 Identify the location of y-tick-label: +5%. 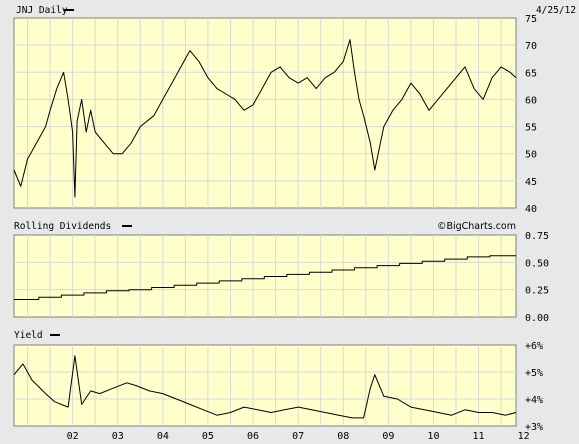
(534, 373).